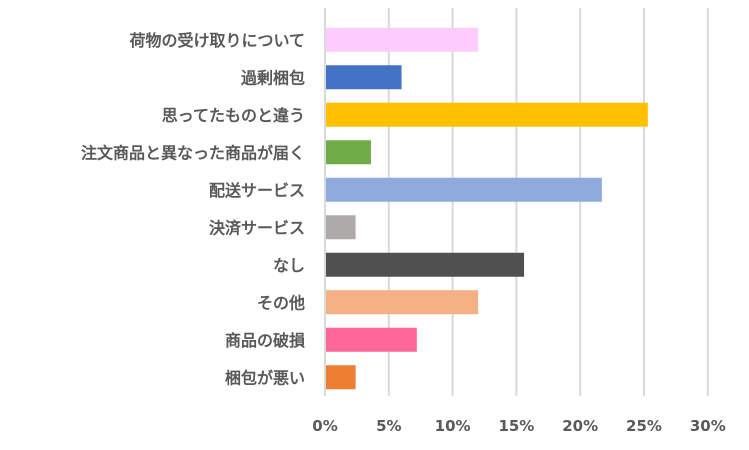 The image size is (749, 450). What do you see at coordinates (281, 302) in the screenshot?
I see `category-label: その他` at bounding box center [281, 302].